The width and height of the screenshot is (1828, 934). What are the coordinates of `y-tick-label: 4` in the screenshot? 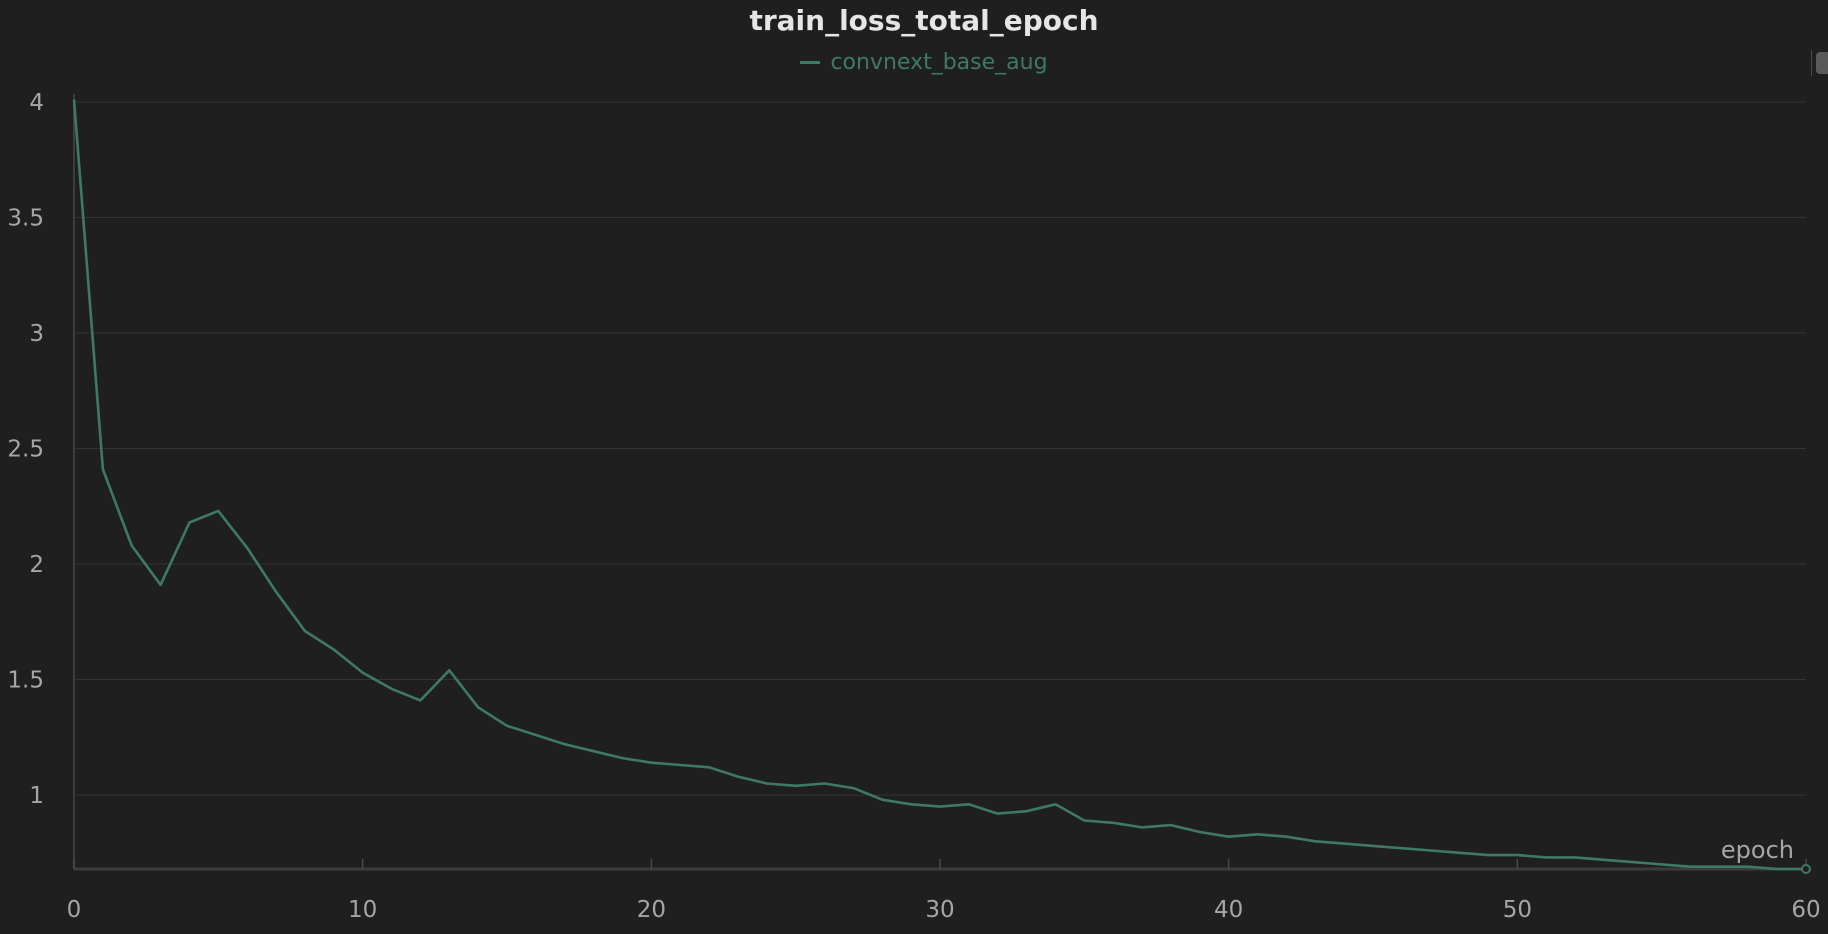 It's located at (36, 103).